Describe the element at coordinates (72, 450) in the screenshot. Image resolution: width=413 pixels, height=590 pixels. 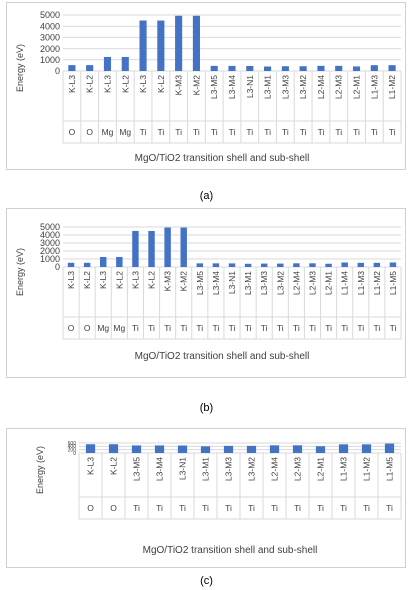
I see `y-tick-label: 200` at that location.